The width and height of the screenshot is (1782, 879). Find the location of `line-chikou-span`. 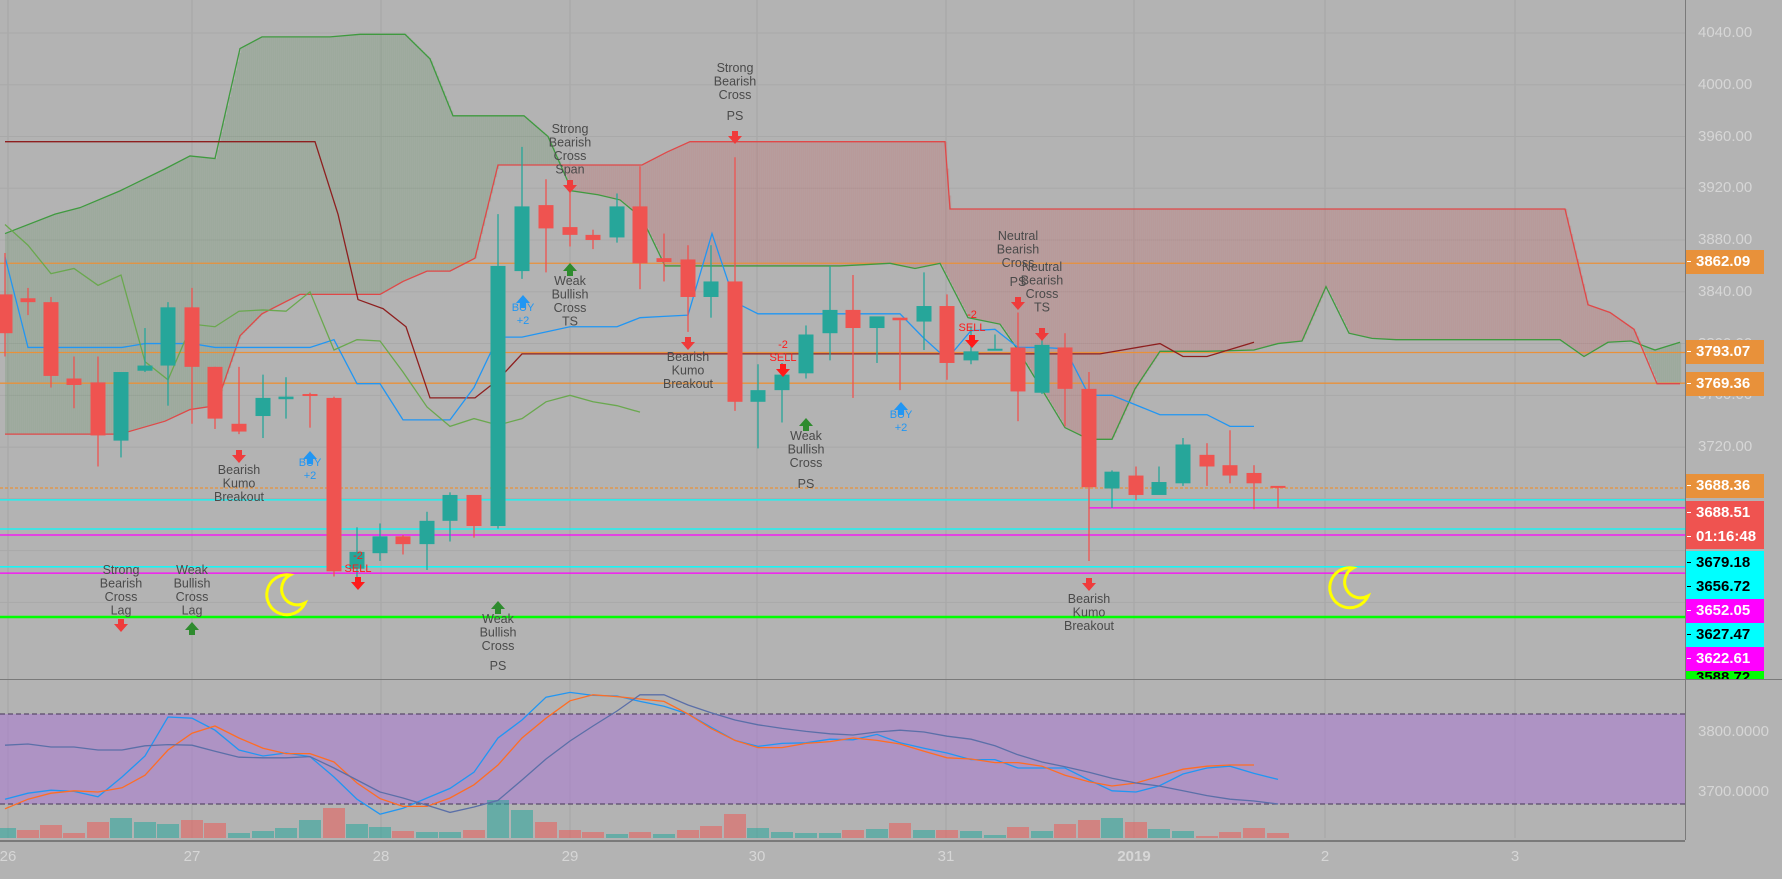

line-chikou-span is located at coordinates (322, 326).